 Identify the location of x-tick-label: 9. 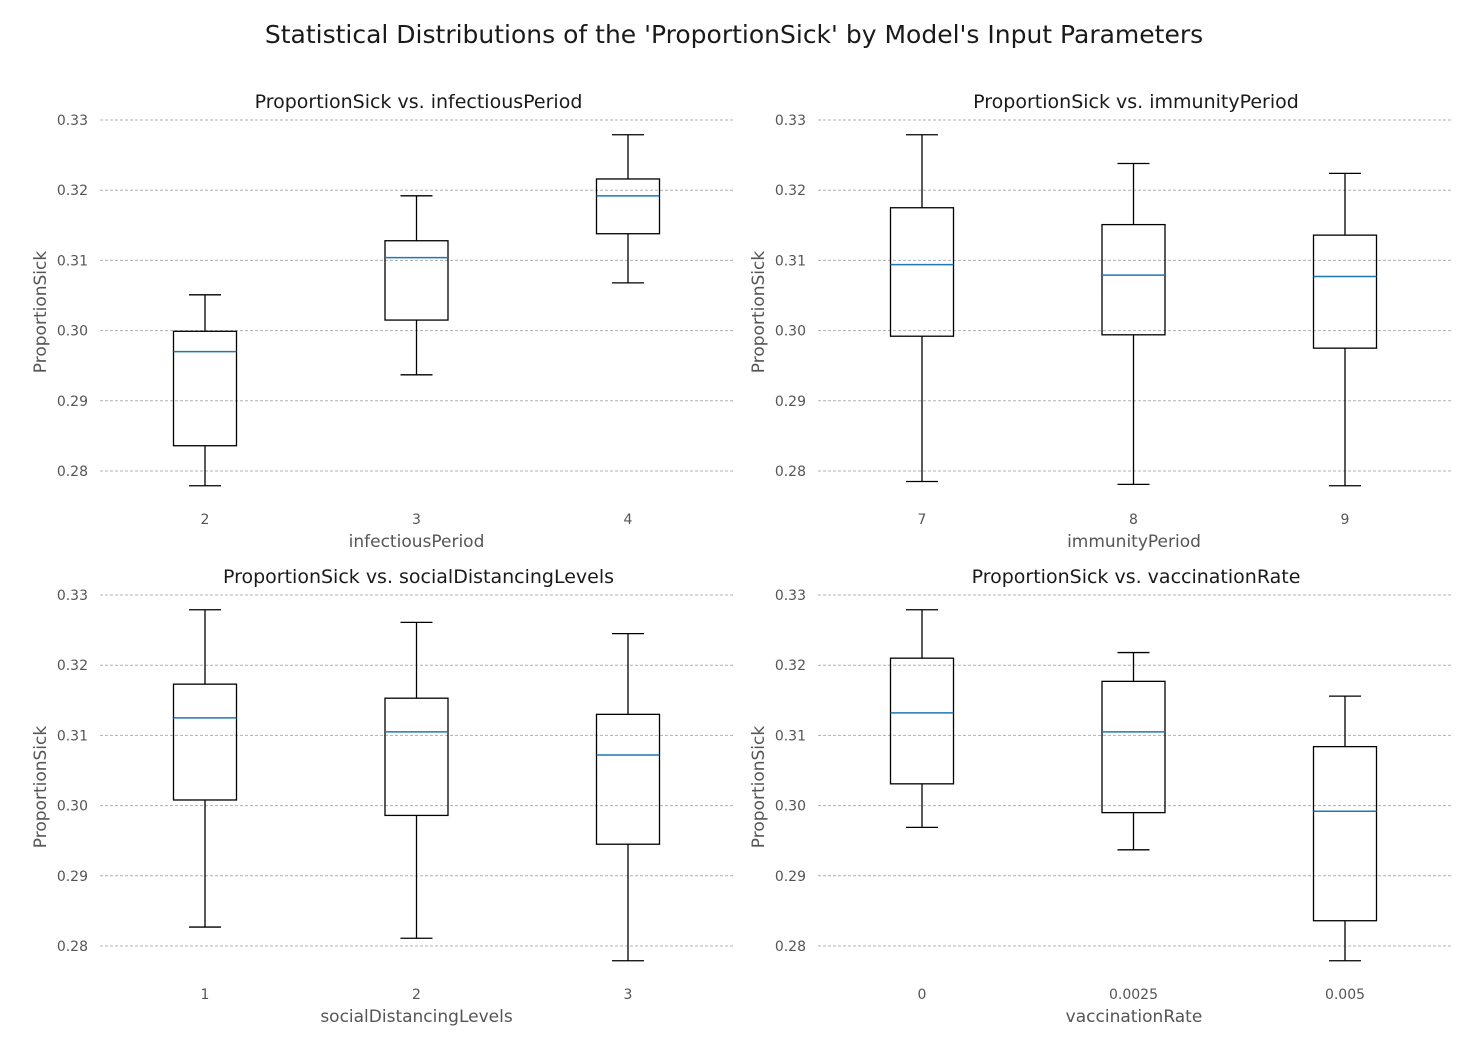
(1345, 520).